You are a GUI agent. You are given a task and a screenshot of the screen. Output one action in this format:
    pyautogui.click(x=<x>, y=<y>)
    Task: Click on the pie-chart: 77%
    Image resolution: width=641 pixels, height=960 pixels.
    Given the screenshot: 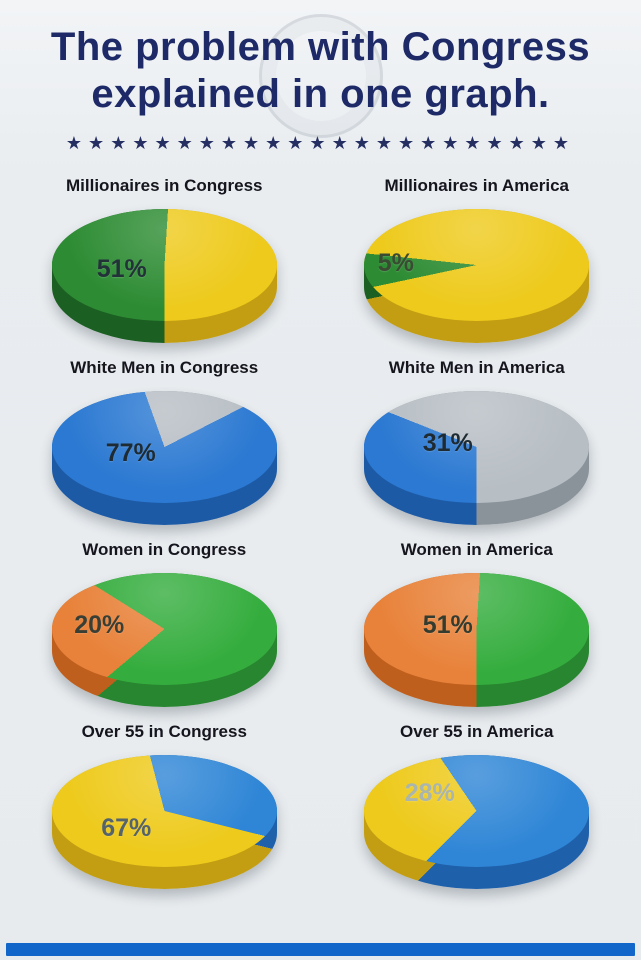 What is the action you would take?
    pyautogui.click(x=164, y=458)
    